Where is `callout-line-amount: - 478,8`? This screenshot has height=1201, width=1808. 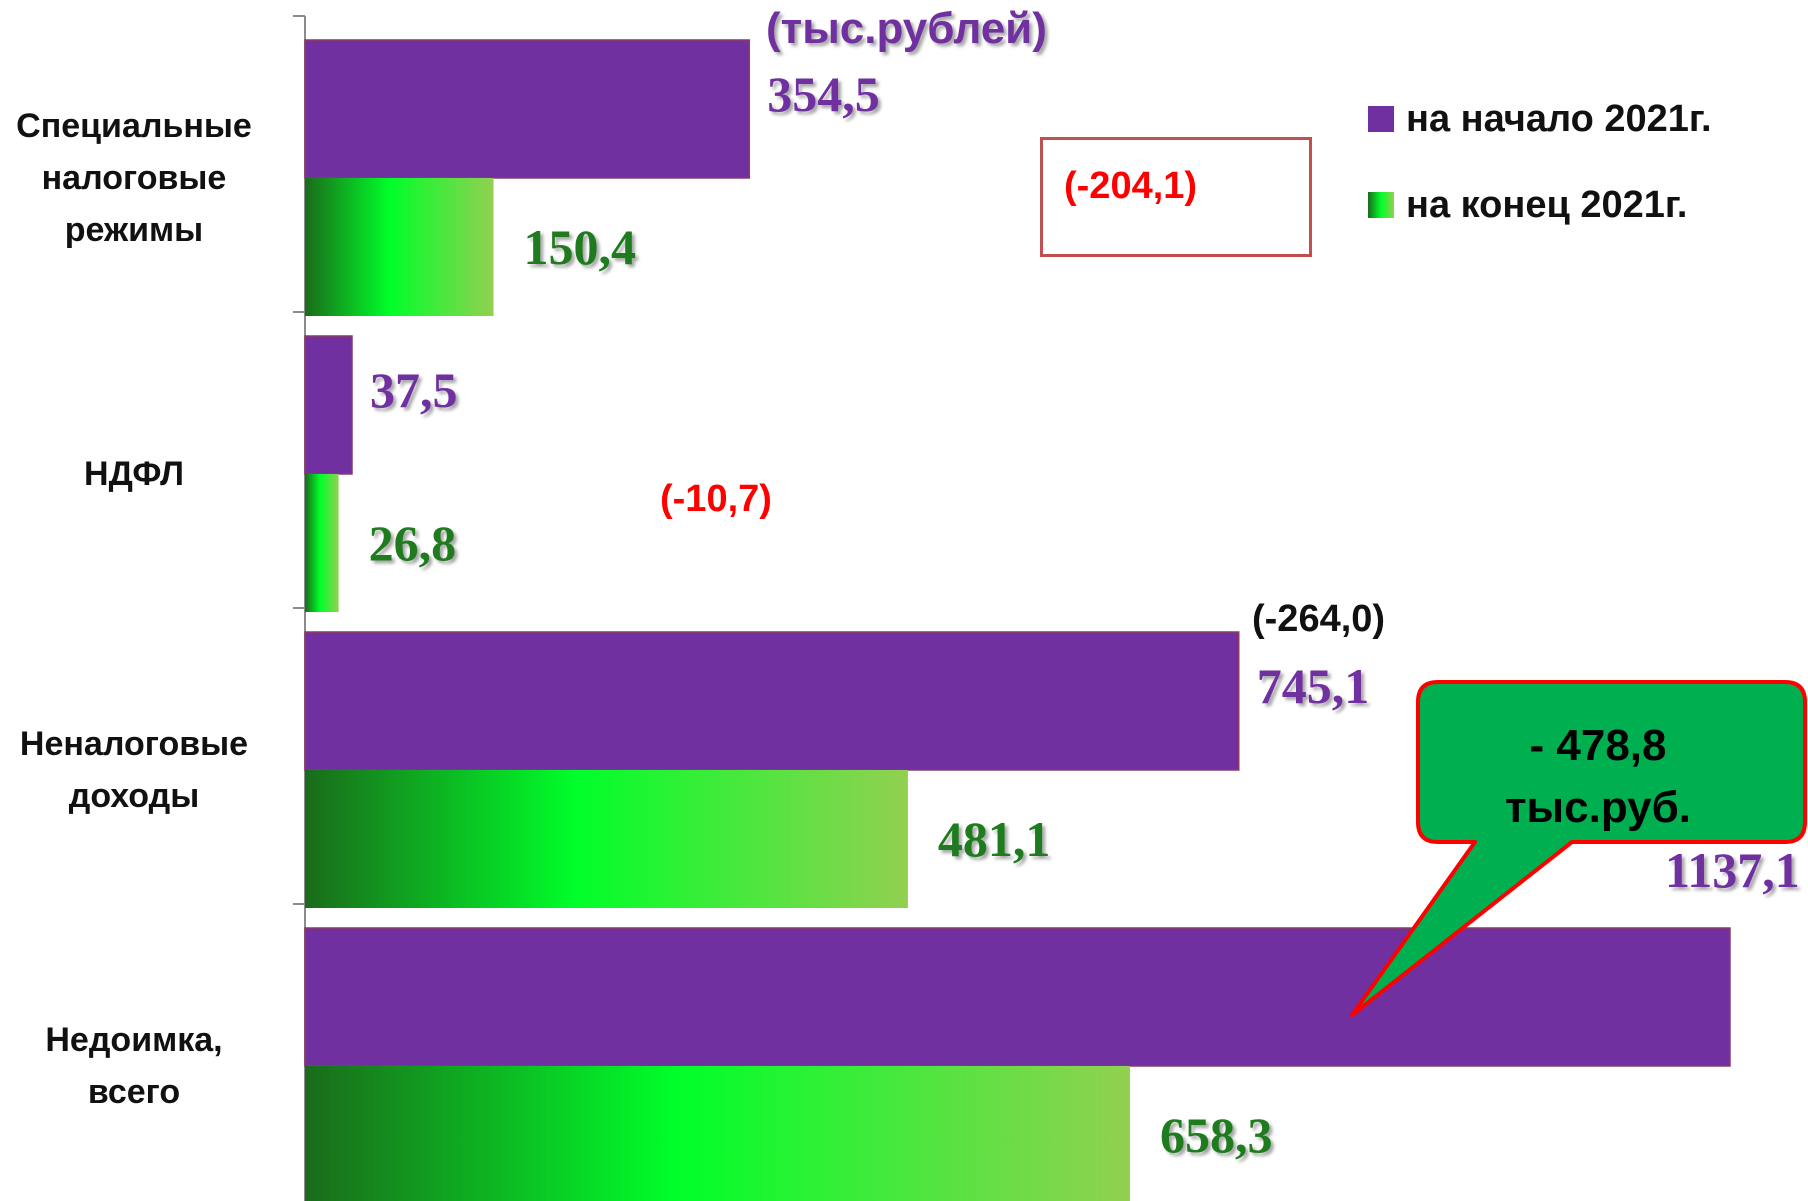 callout-line-amount: - 478,8 is located at coordinates (1598, 745).